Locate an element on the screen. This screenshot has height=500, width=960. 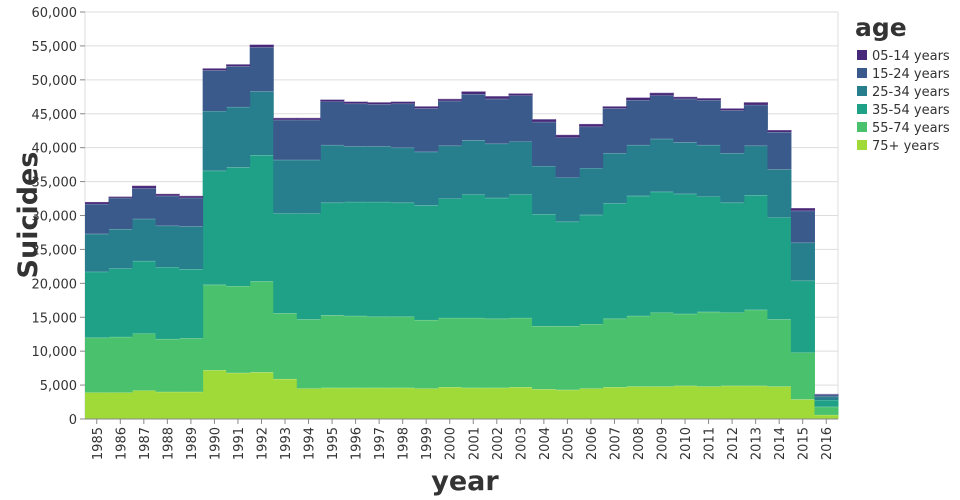
series-75-years is located at coordinates (462, 394).